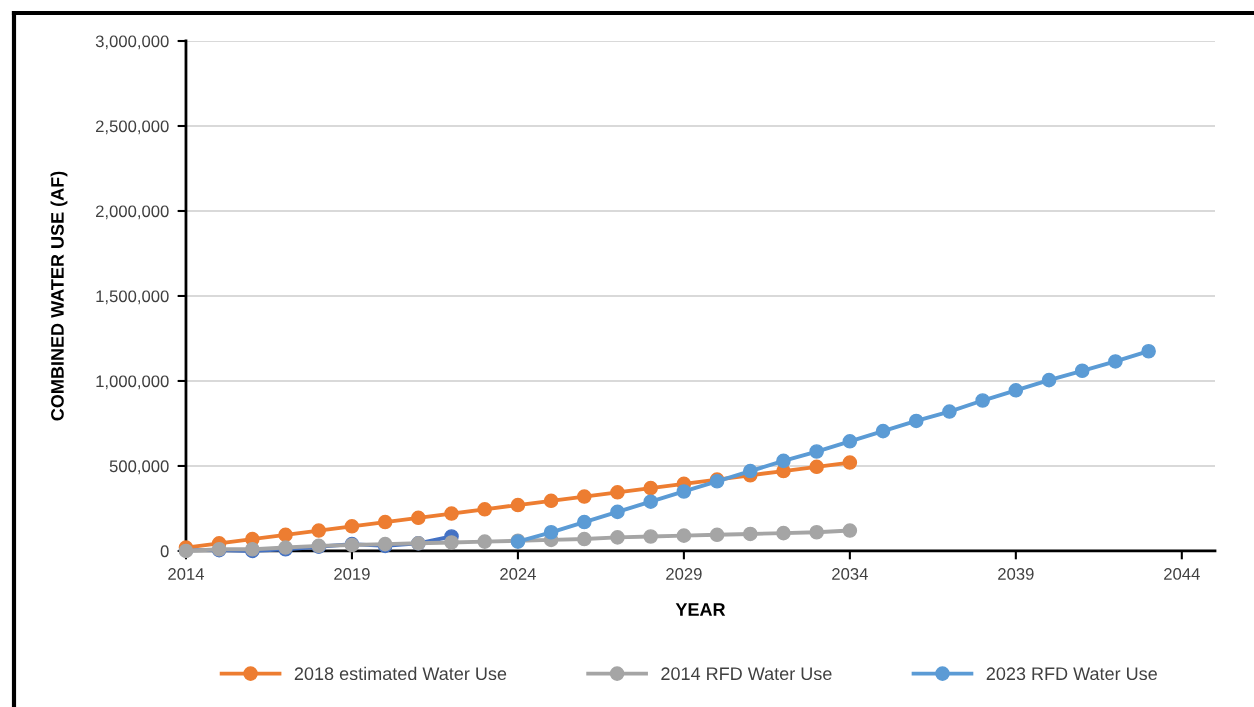 The width and height of the screenshot is (1254, 707). I want to click on y-tick-label: 0, so click(164, 551).